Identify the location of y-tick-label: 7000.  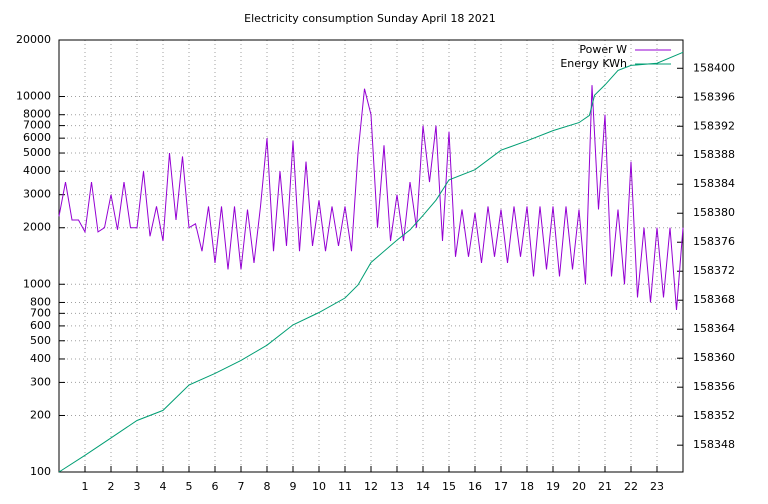
(37, 125).